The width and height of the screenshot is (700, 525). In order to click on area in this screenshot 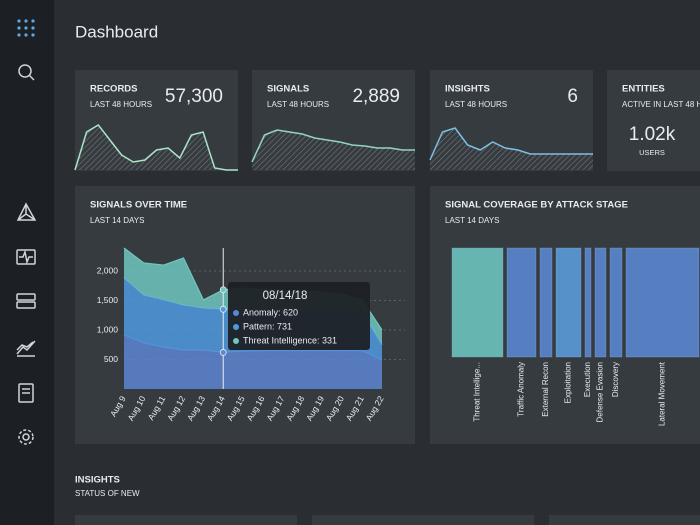, I will do `click(253, 362)`.